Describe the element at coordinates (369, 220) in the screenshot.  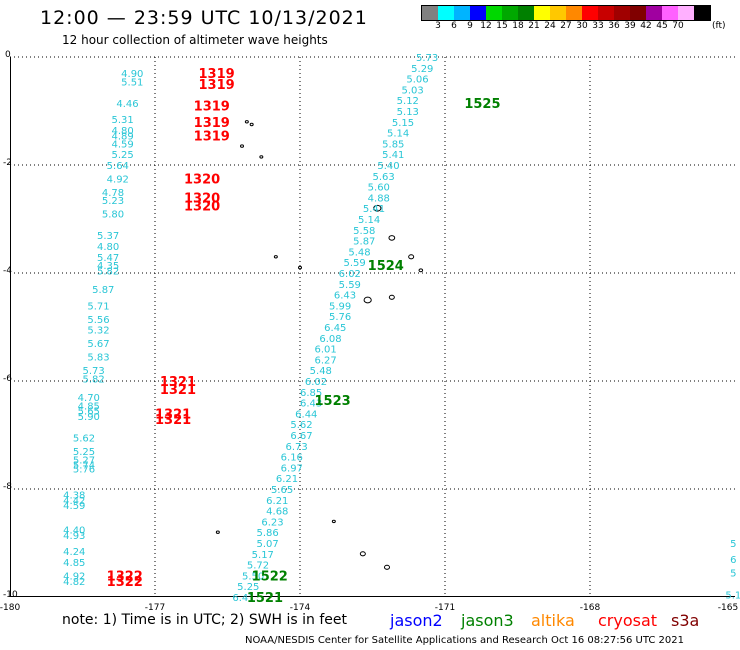
I see `wave-height-value: 5.14` at that location.